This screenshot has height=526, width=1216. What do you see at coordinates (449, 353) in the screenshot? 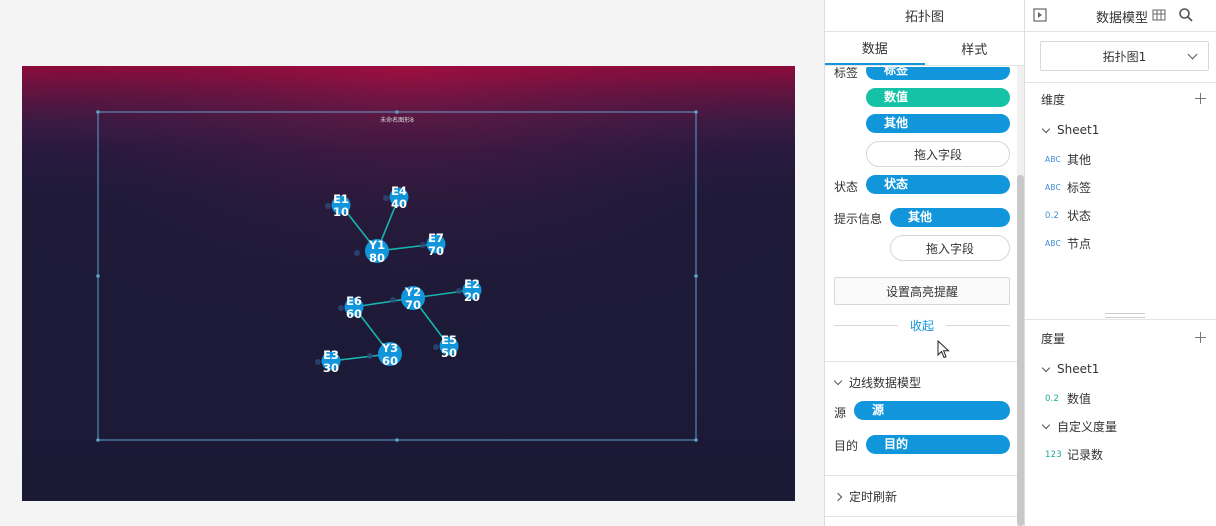
I see `node-value-label: 50` at bounding box center [449, 353].